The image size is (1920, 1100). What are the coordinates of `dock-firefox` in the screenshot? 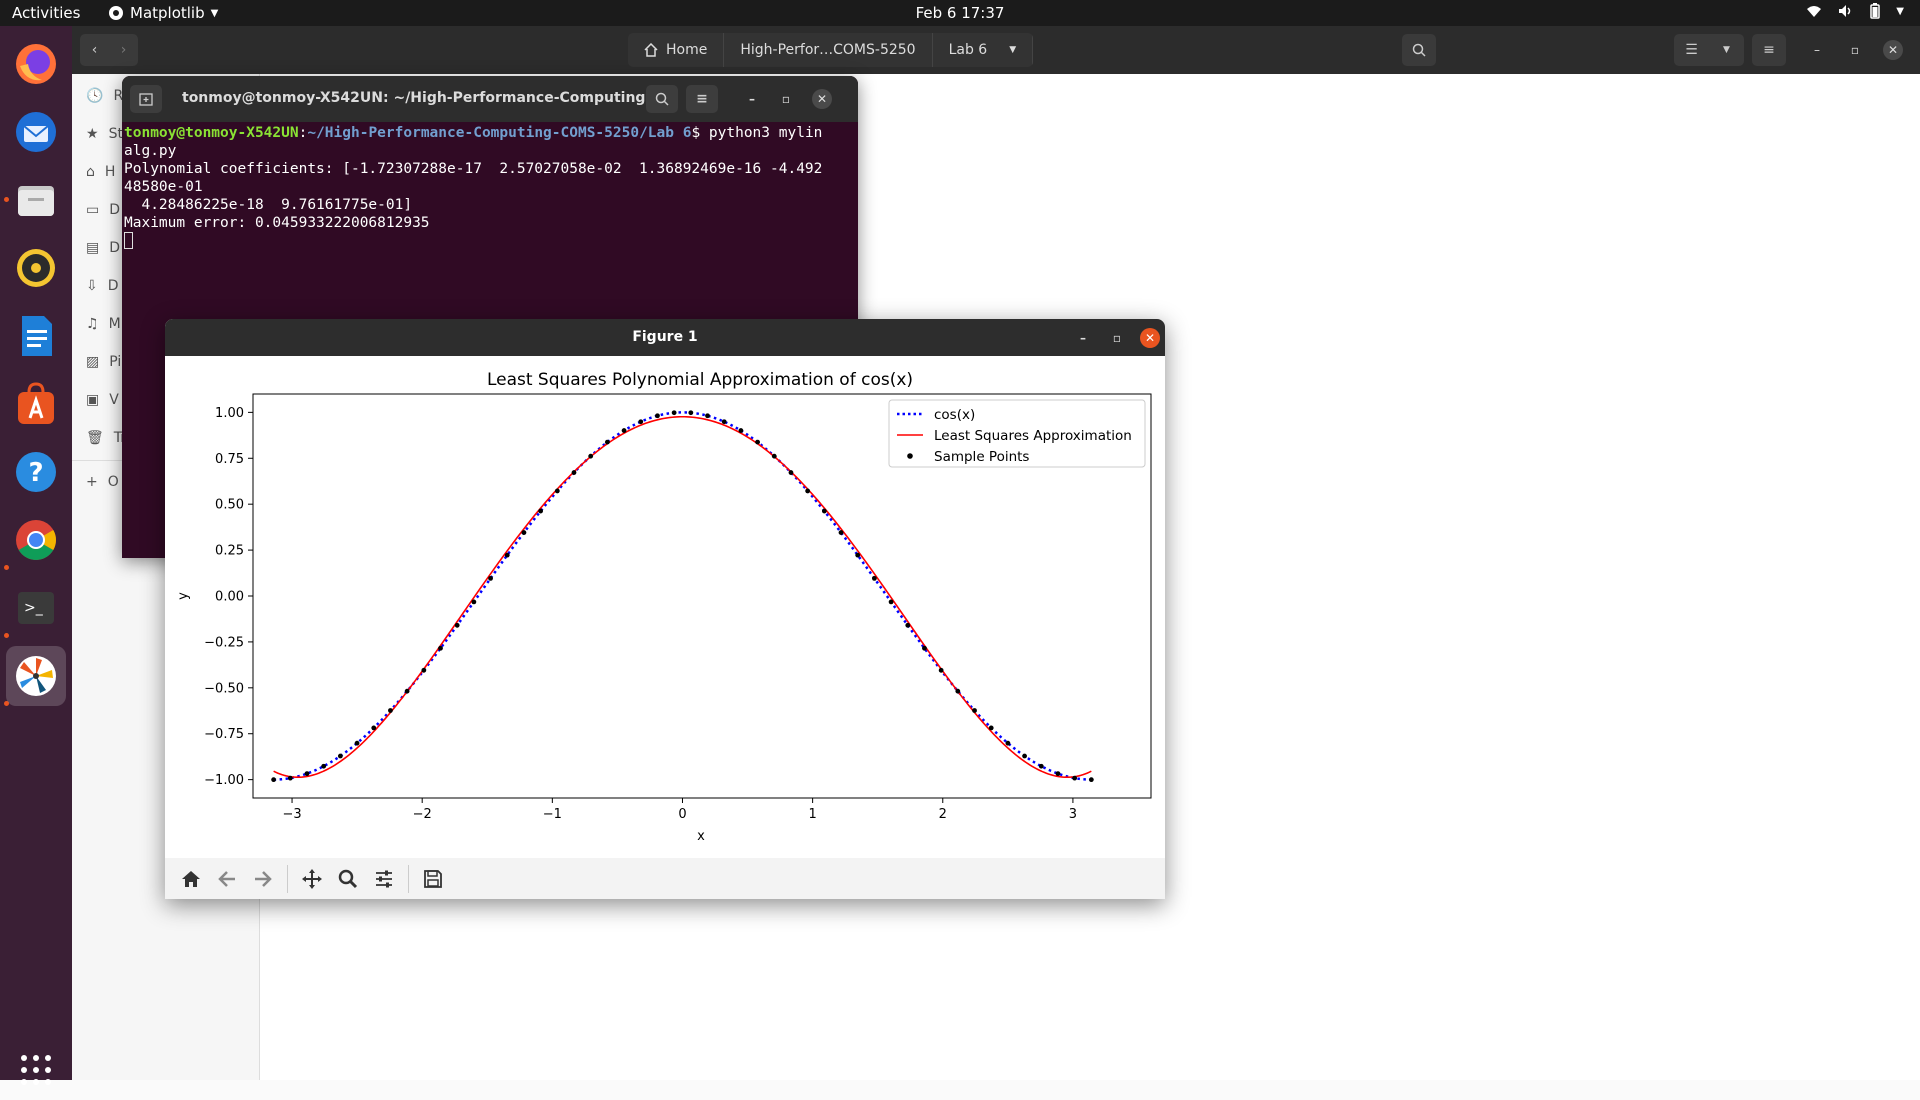 It's located at (36, 64).